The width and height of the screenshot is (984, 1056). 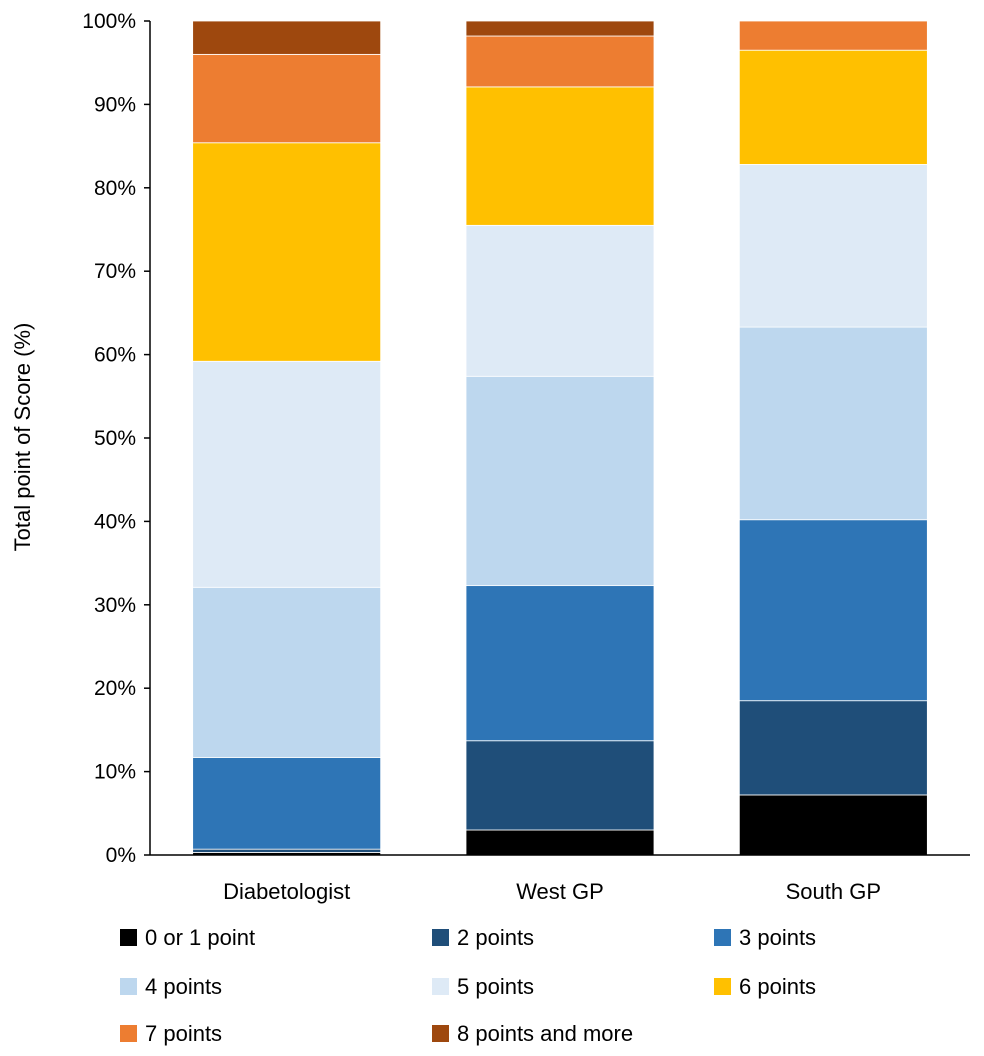 I want to click on y-tick-label: 50%, so click(x=115, y=438).